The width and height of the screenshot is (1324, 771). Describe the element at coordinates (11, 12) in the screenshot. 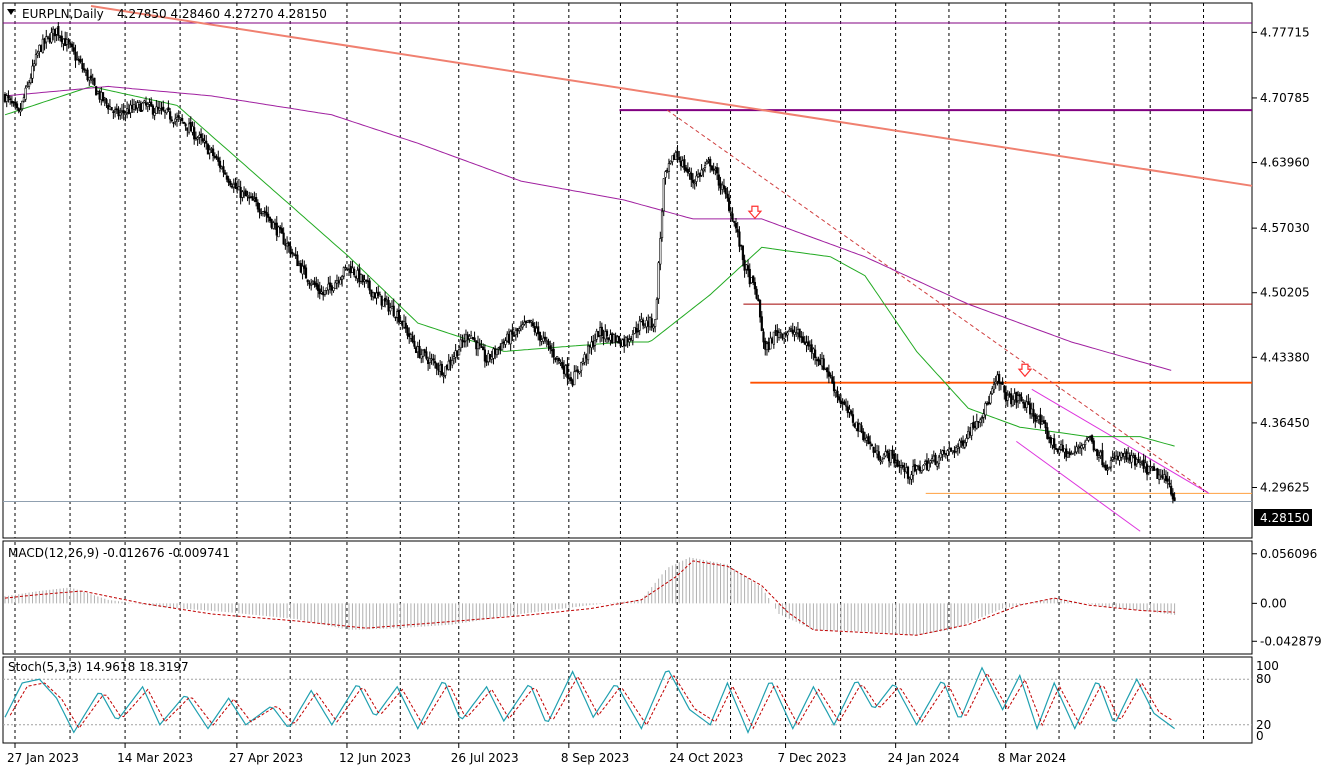

I see `dropdown-triangle-icon` at that location.